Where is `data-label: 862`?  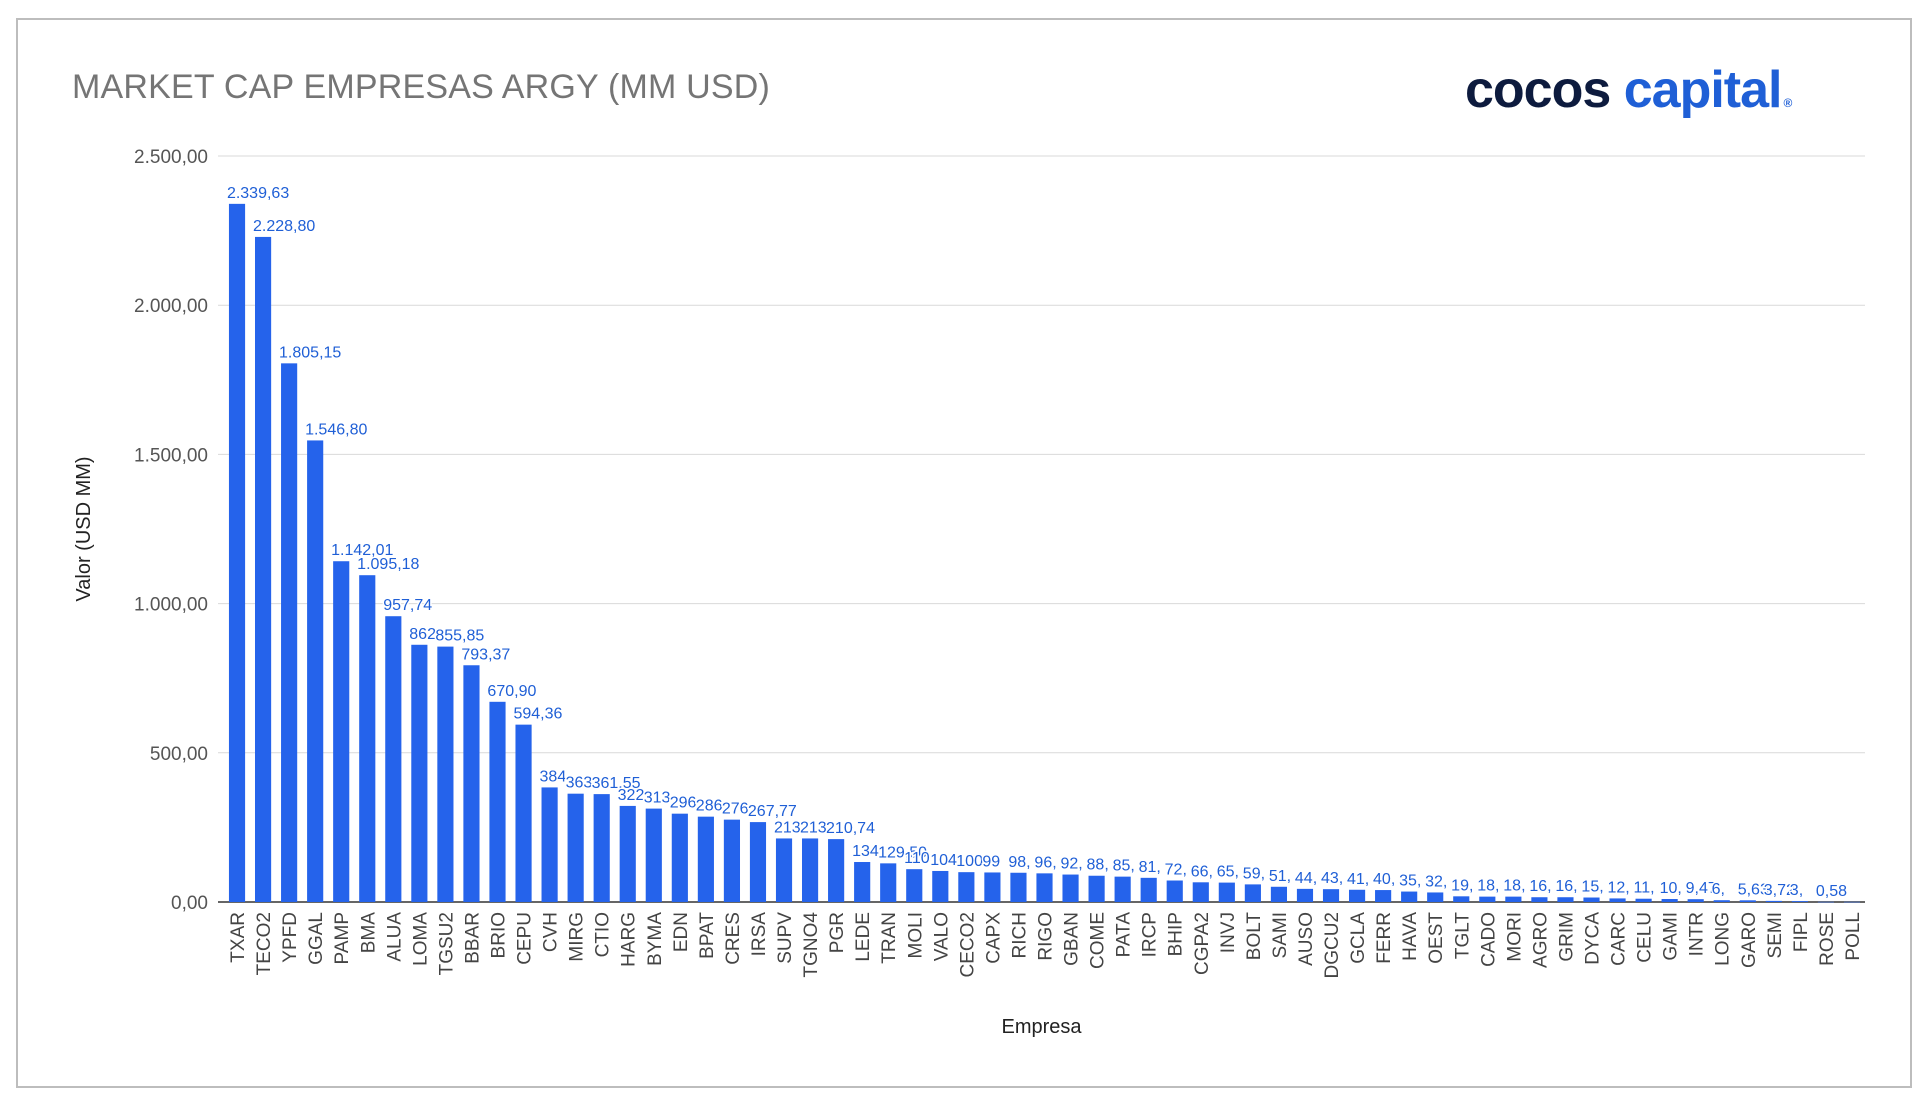
data-label: 862 is located at coordinates (422, 634).